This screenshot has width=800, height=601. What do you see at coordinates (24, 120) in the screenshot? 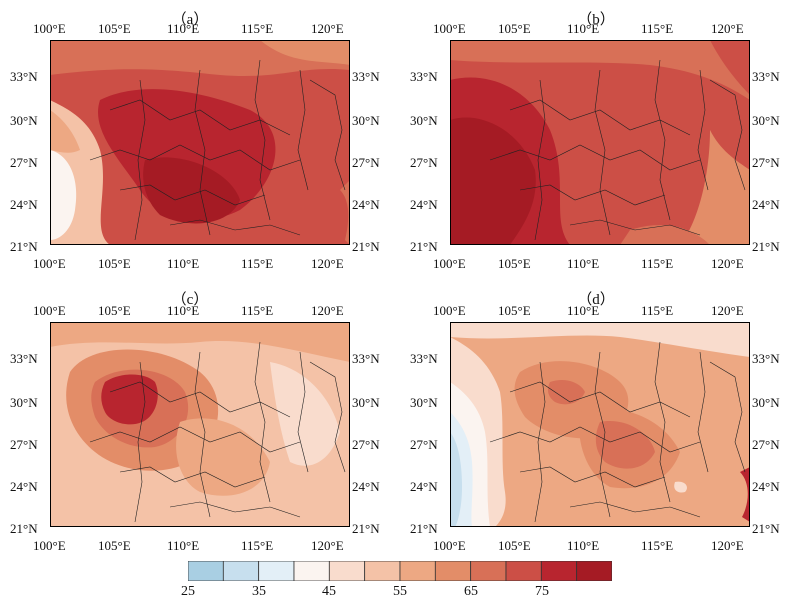
I see `panel-a-left-lat-30: 30°N` at bounding box center [24, 120].